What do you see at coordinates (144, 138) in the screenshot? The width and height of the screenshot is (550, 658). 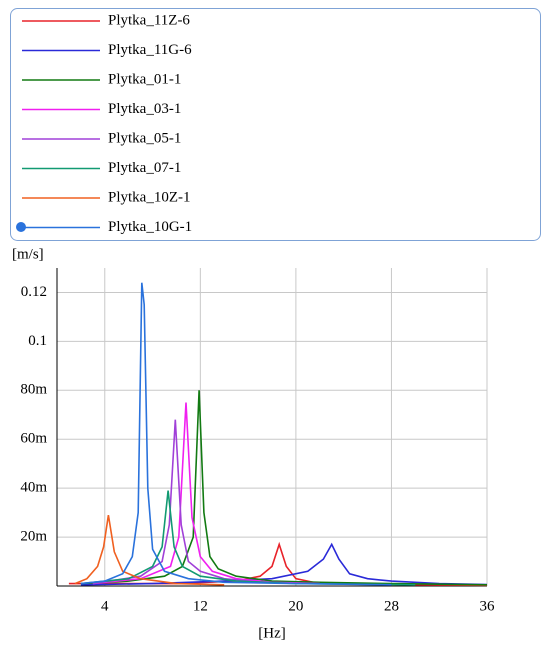 I see `legend-label: Plytka_05-1` at bounding box center [144, 138].